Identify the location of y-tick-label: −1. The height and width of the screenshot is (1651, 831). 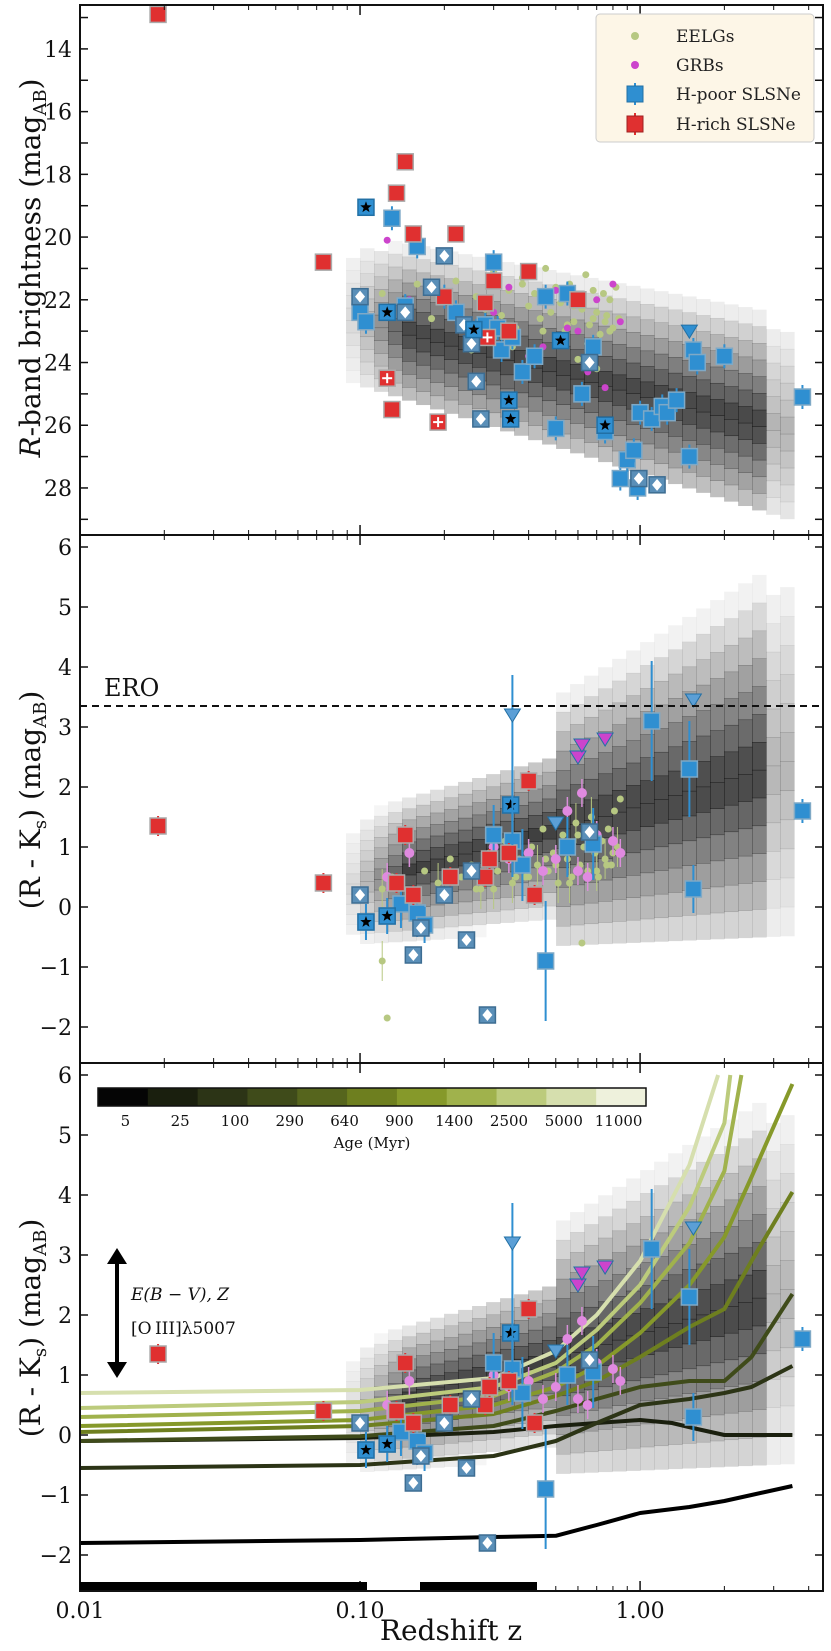
(56, 1496).